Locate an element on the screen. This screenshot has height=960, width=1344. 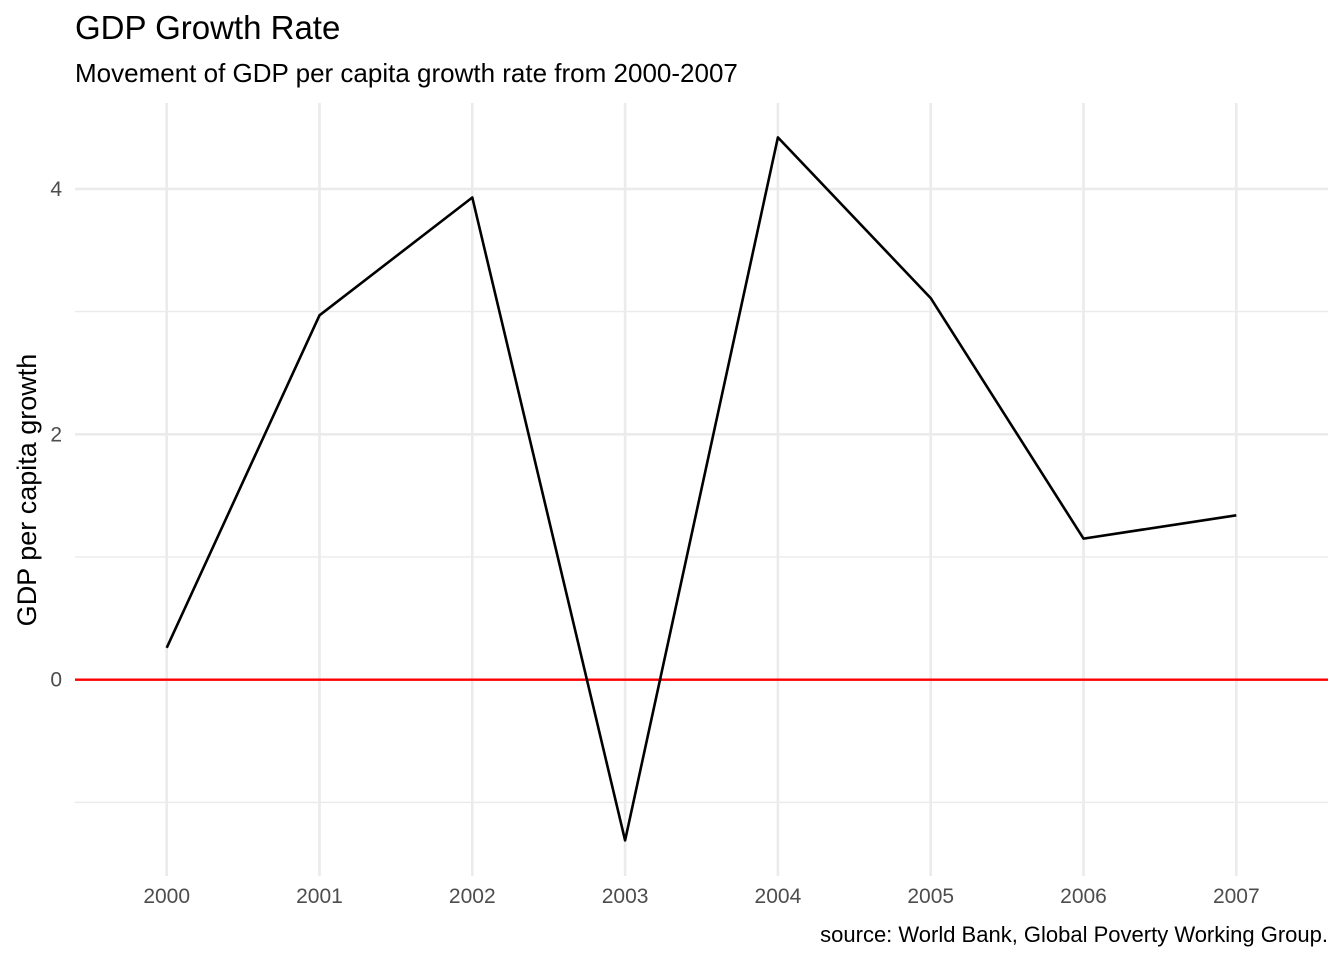
x-axis-tick-labels: 2000 2001 2002 2003 2004 2005 2006 2007 is located at coordinates (701, 896).